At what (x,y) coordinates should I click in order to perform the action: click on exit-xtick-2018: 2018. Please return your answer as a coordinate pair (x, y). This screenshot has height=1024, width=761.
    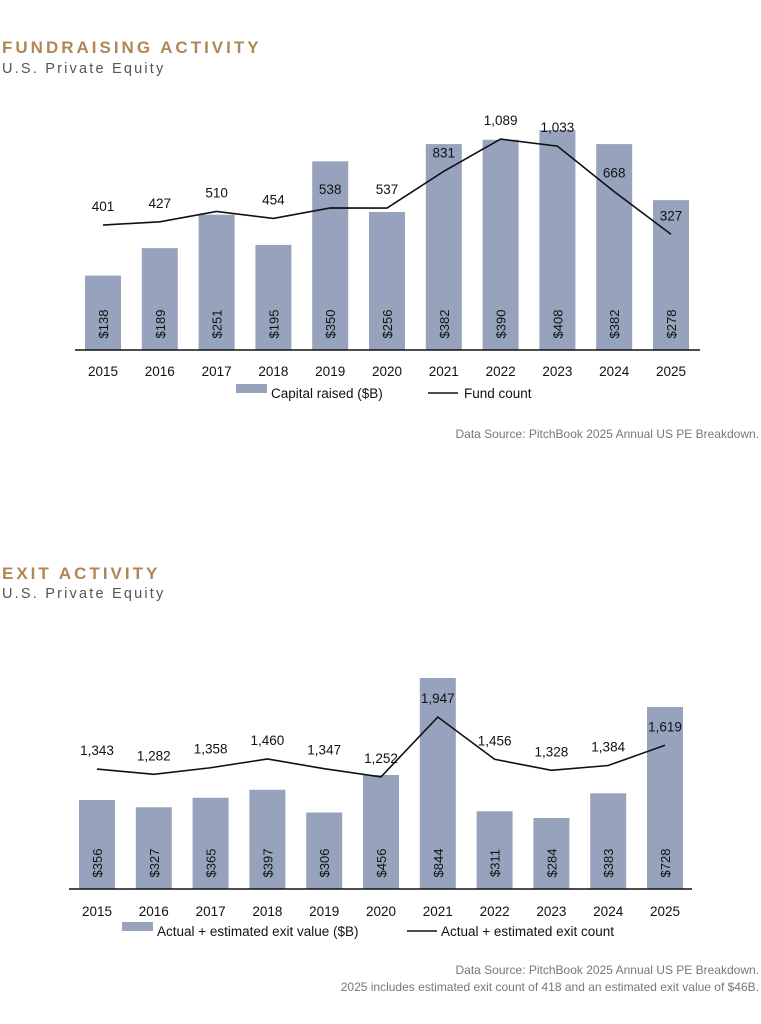
    Looking at the image, I should click on (267, 911).